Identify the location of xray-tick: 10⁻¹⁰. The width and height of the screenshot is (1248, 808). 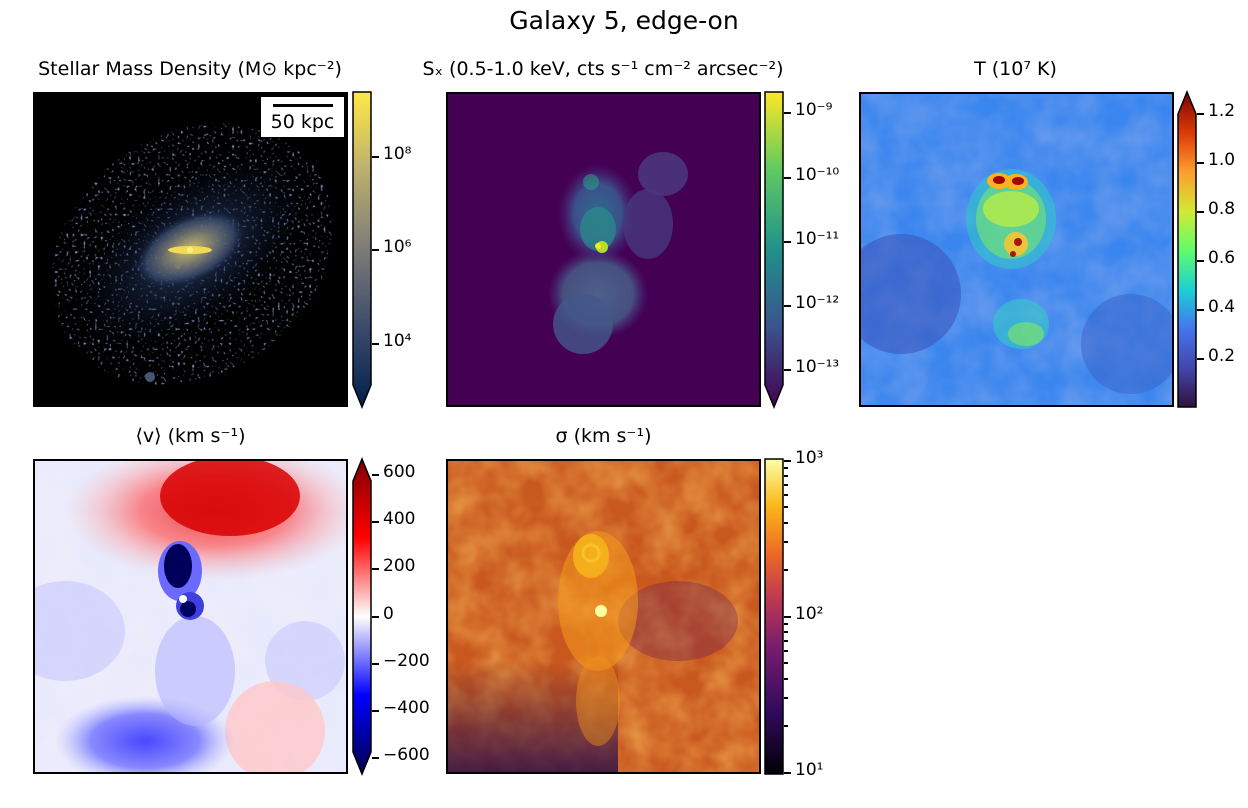
(817, 175).